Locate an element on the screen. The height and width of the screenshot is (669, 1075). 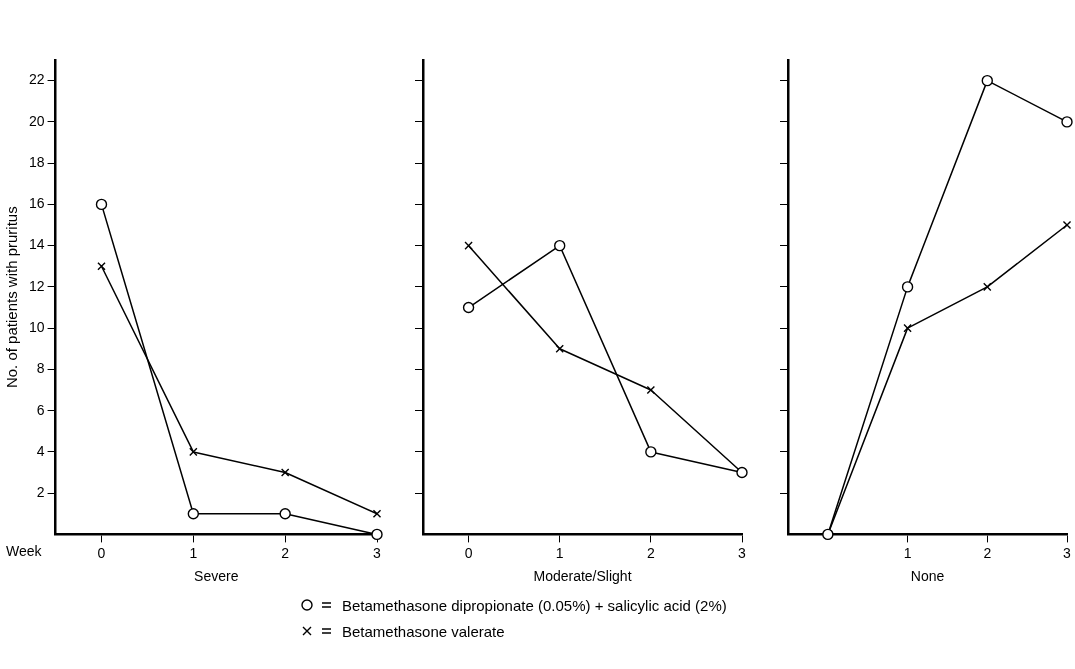
y-tick-label: 22 is located at coordinates (36, 79).